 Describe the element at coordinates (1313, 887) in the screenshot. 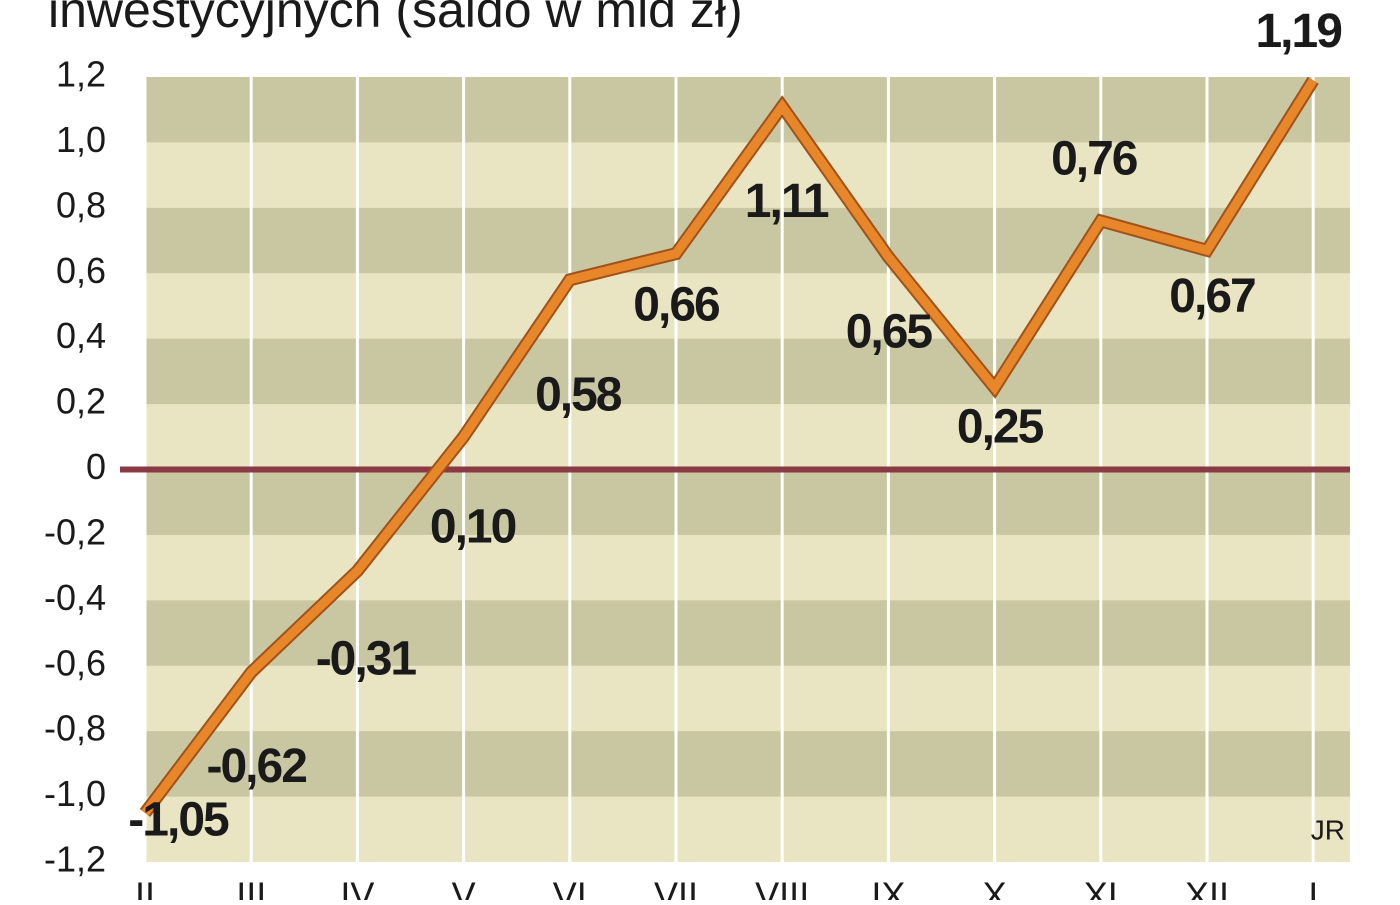

I see `x-tick-label: I` at that location.